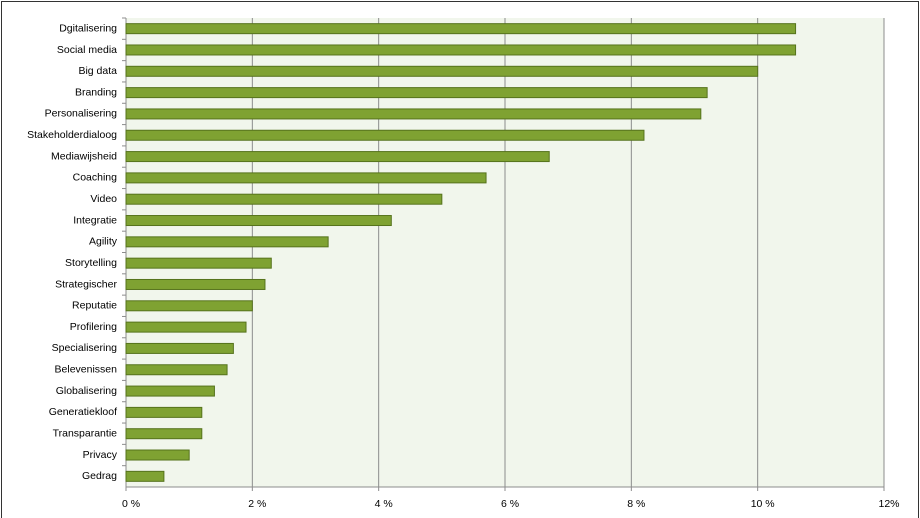 The image size is (920, 518). I want to click on y-tick-label: Integratie, so click(95, 220).